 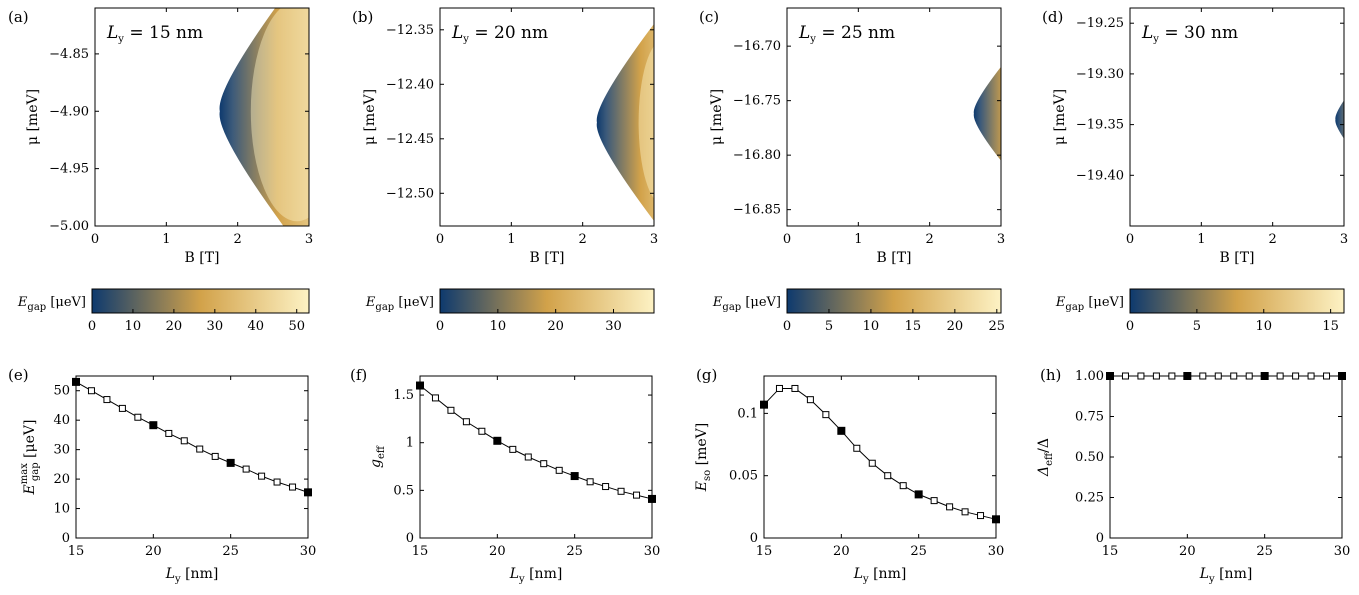 What do you see at coordinates (1089, 376) in the screenshot?
I see `y-tick-label: 1.00` at bounding box center [1089, 376].